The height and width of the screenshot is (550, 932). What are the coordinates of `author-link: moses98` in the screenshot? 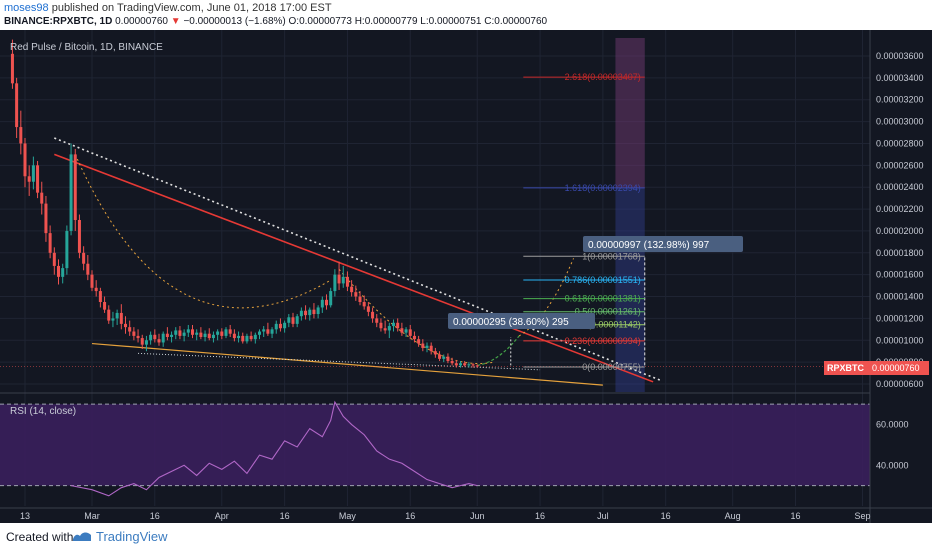 It's located at (26, 8).